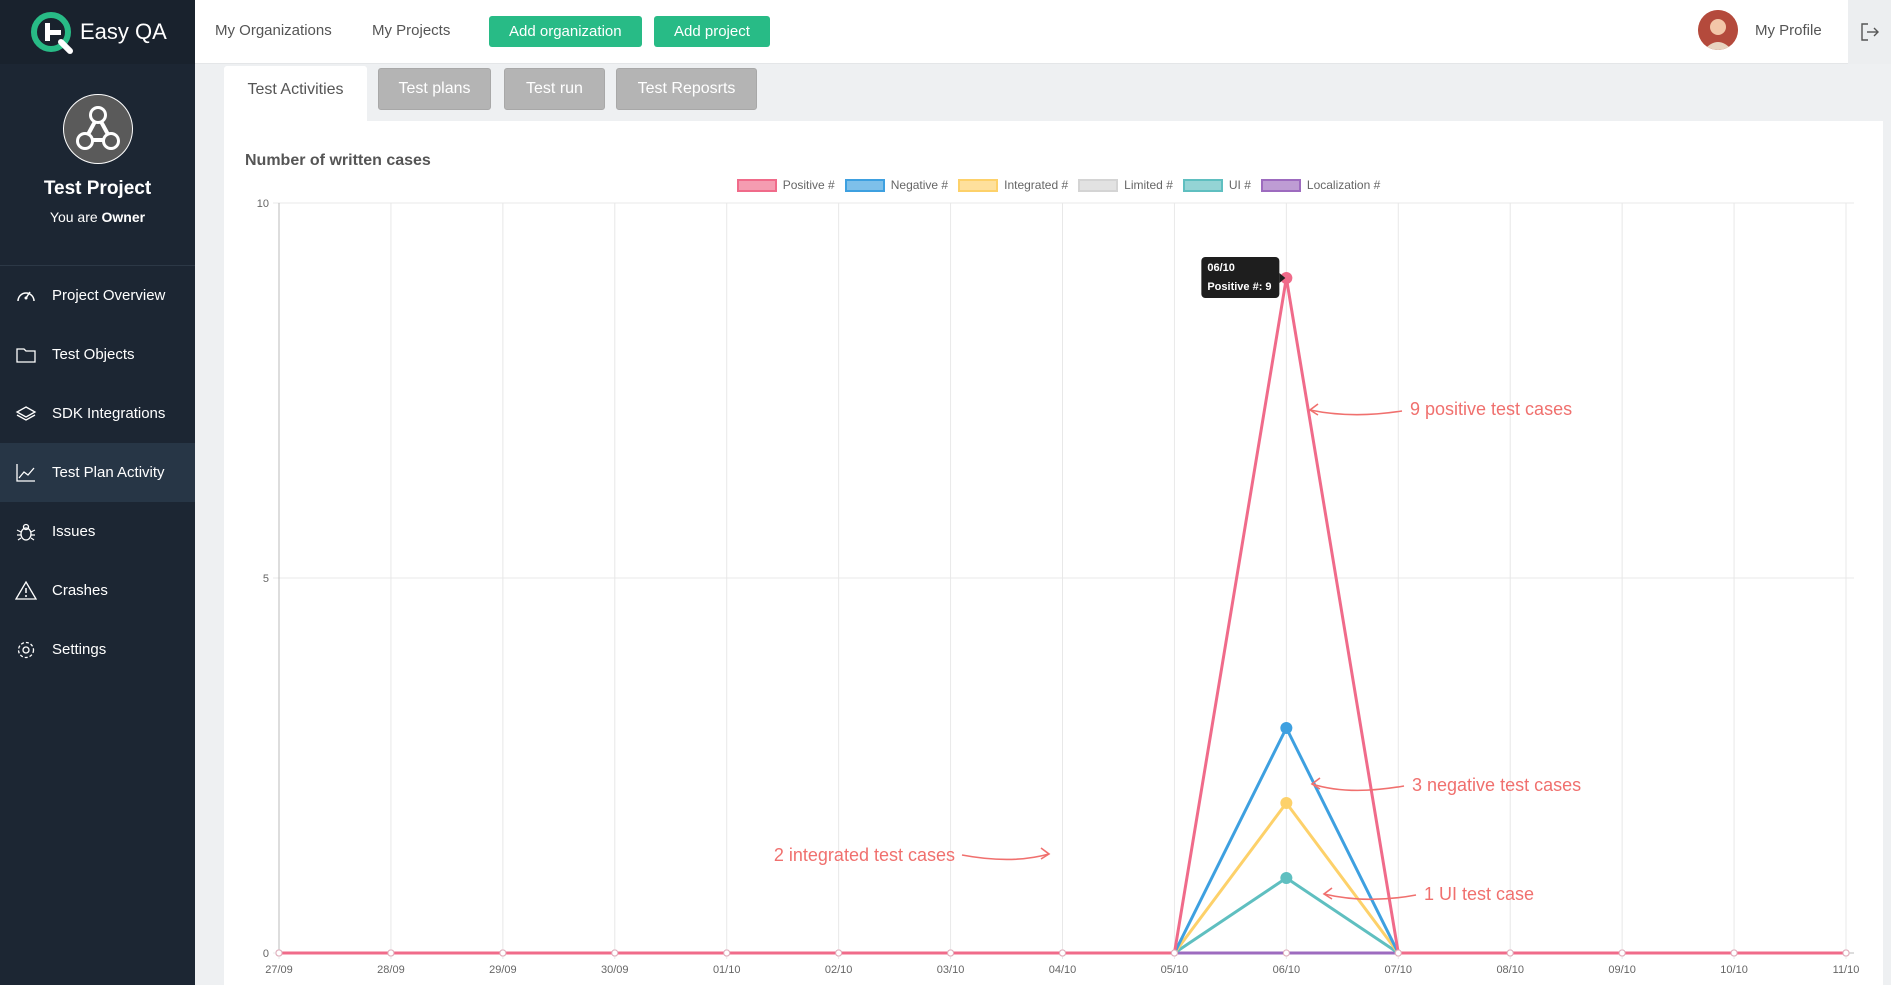  I want to click on x-tick-label: 30/09, so click(615, 970).